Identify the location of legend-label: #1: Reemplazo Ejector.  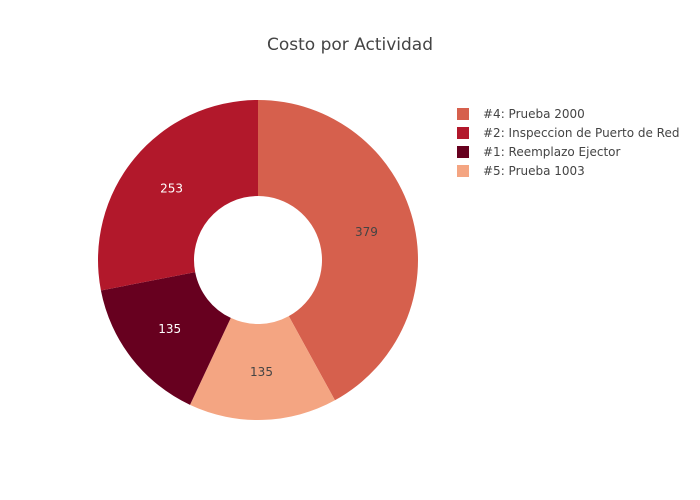
(552, 152).